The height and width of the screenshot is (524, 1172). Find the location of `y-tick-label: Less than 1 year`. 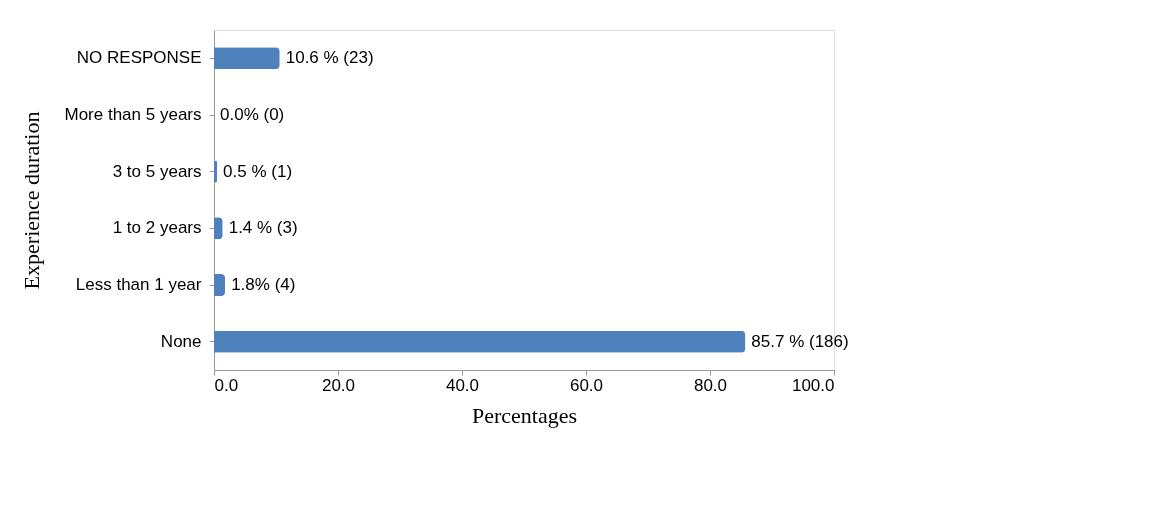

y-tick-label: Less than 1 year is located at coordinates (138, 284).